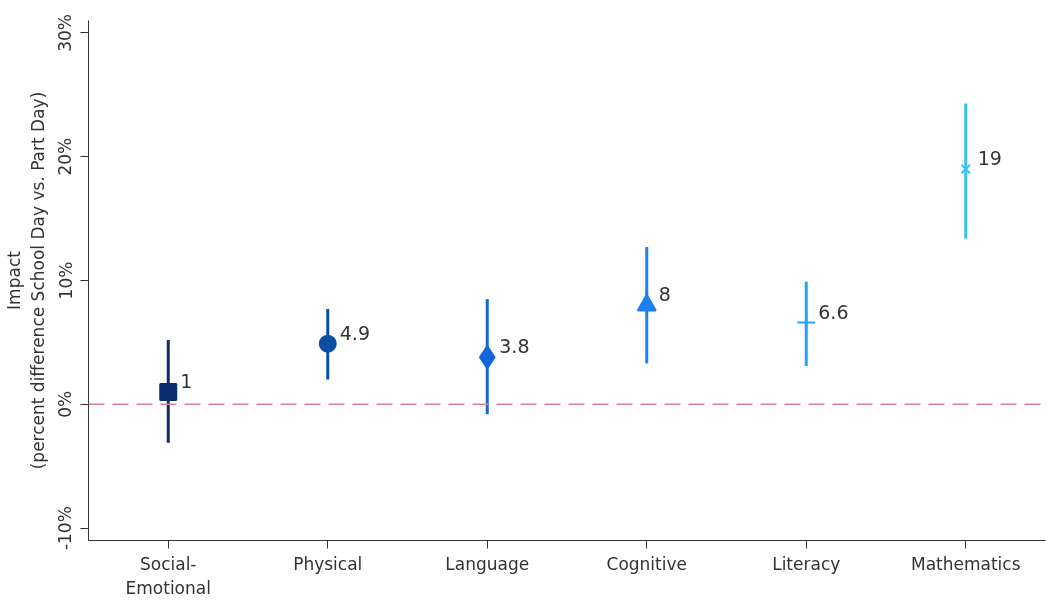 The image size is (1060, 603). Describe the element at coordinates (65, 404) in the screenshot. I see `y-tick-label: 0%` at that location.